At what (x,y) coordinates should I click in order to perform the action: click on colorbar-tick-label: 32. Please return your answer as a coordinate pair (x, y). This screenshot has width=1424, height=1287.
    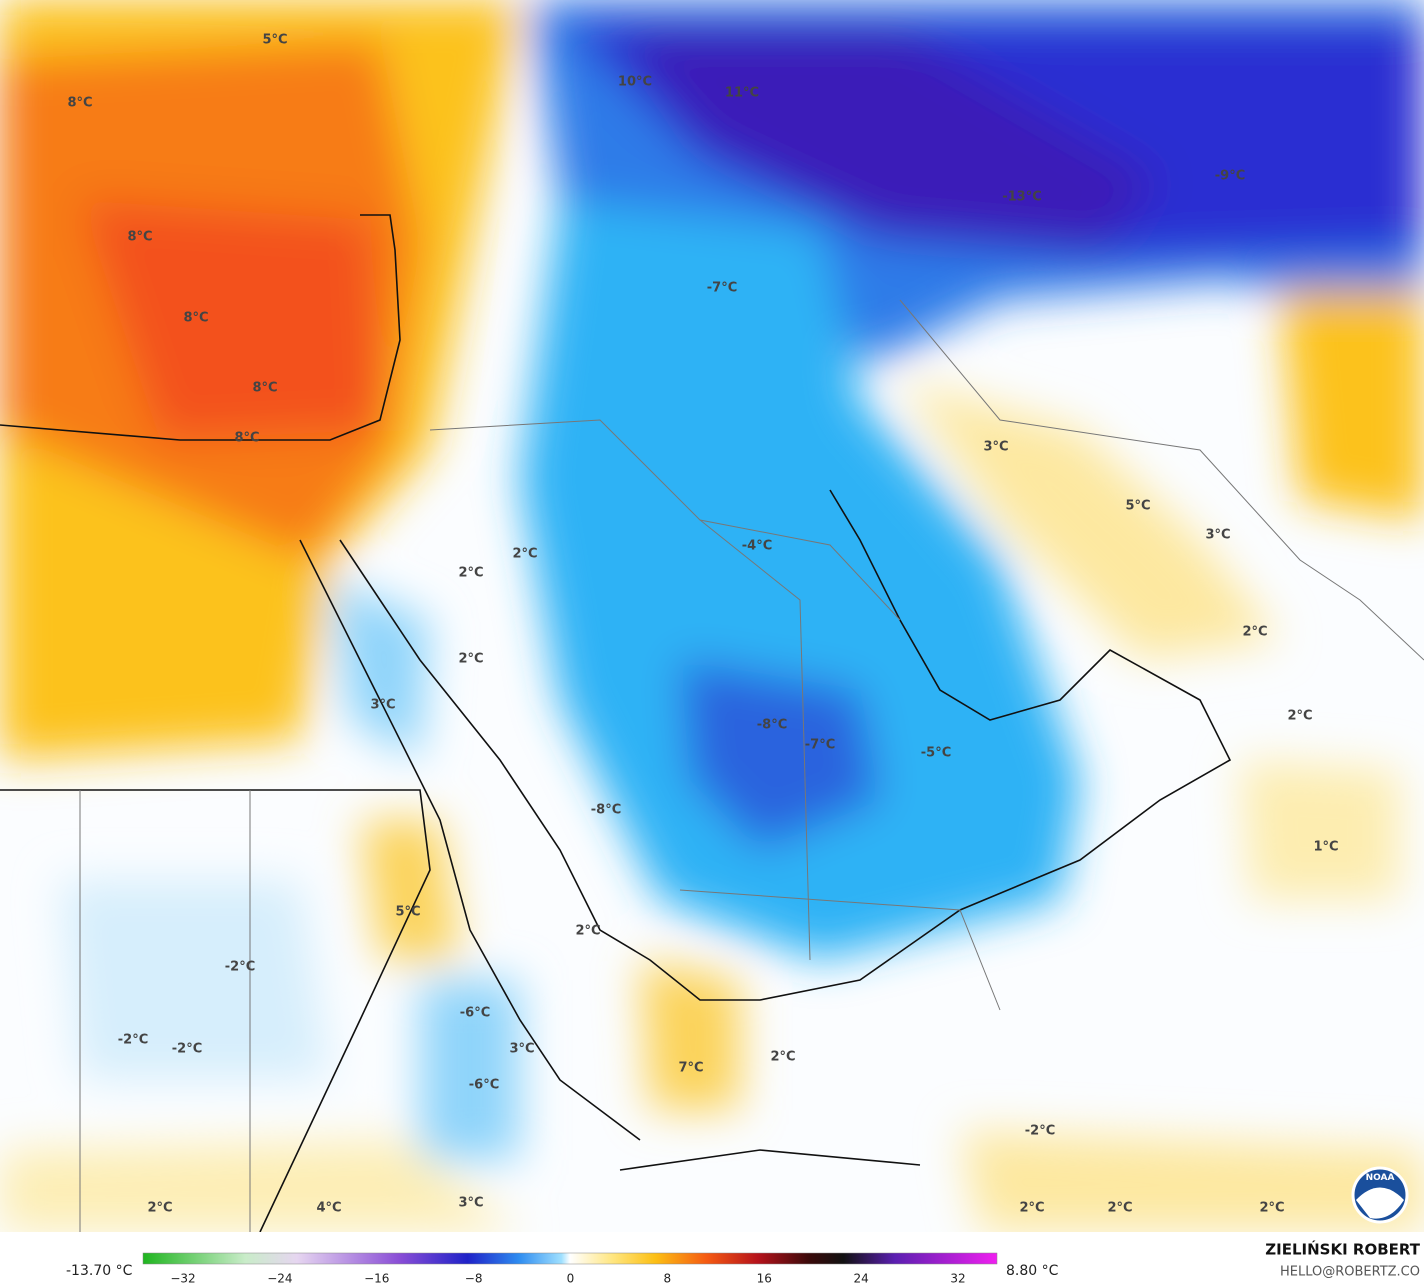
    Looking at the image, I should click on (957, 1279).